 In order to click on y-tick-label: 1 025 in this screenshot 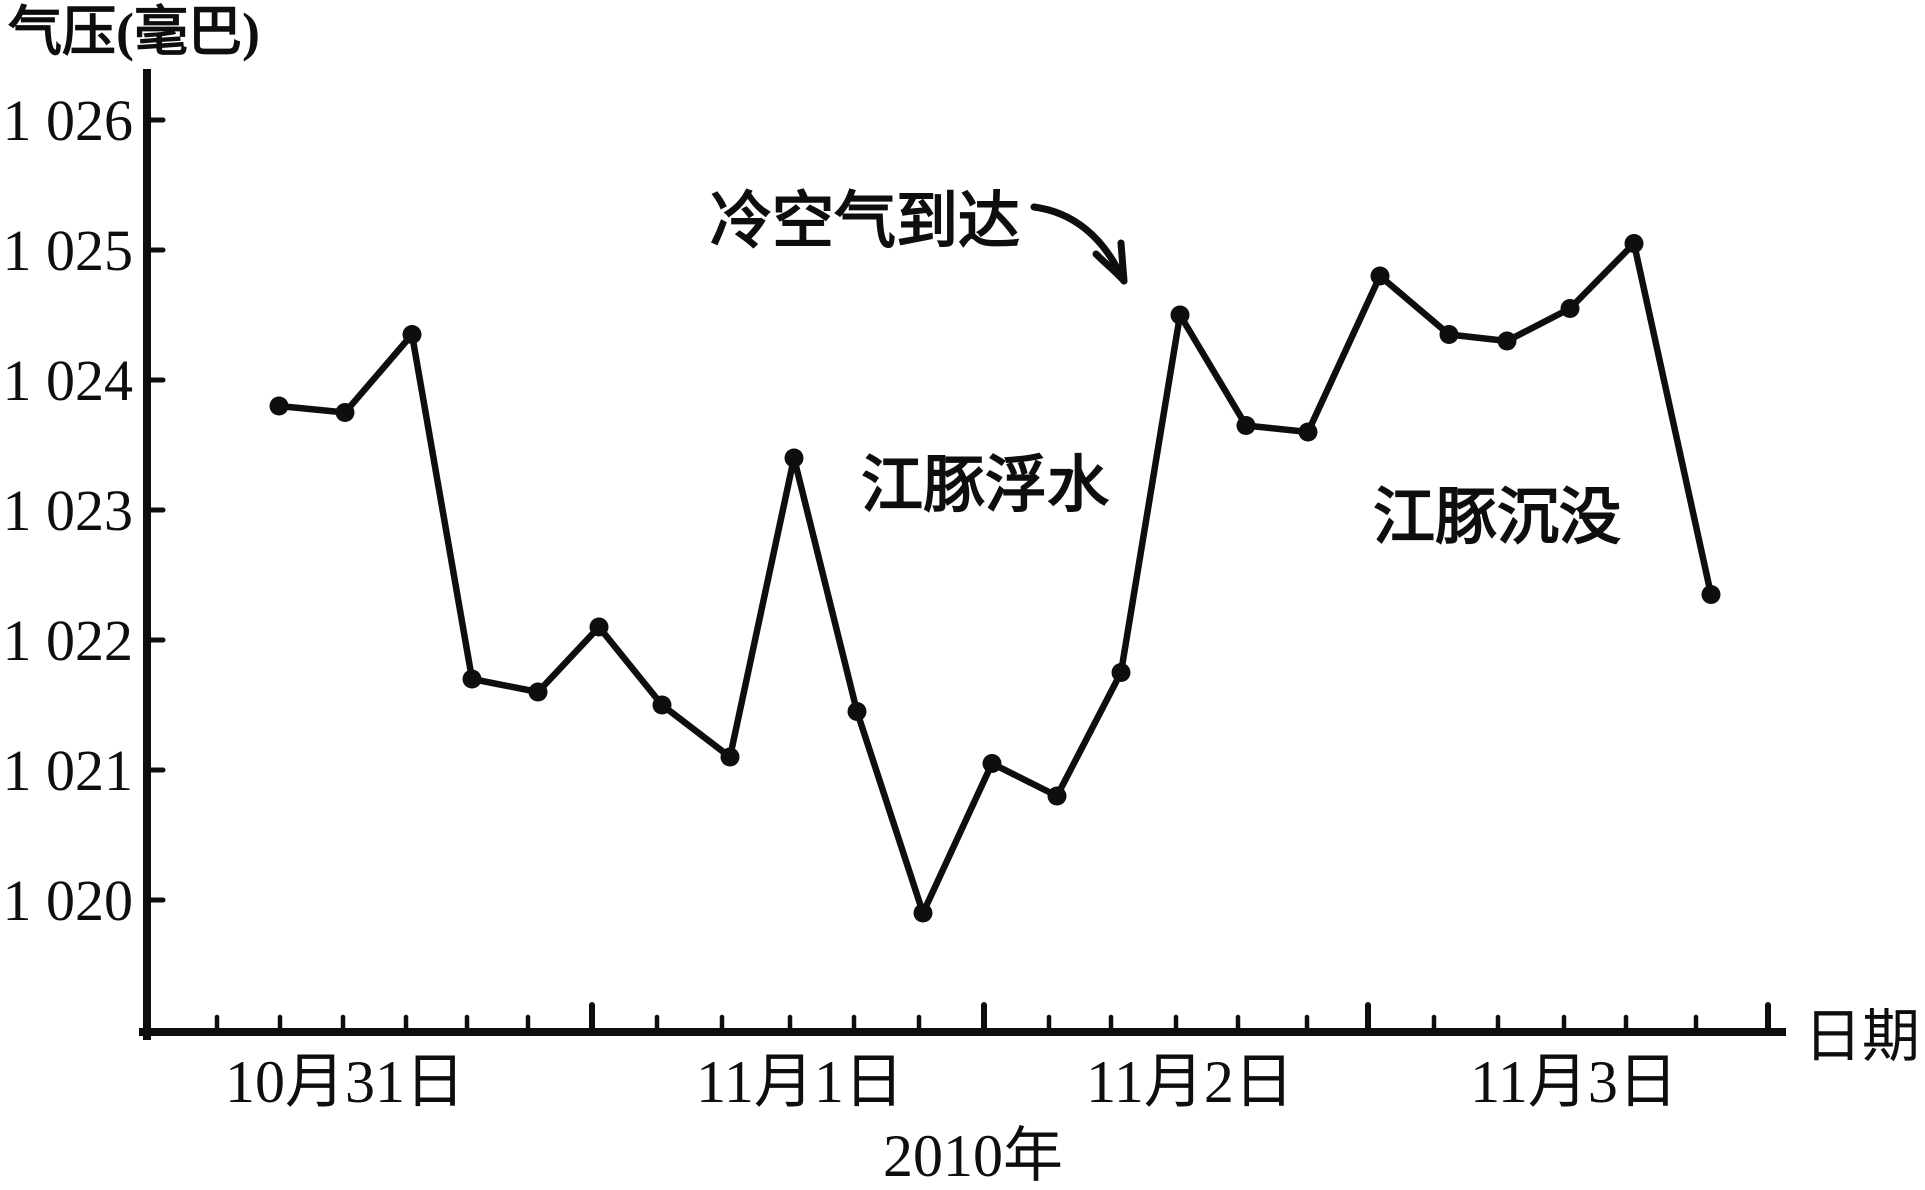, I will do `click(68, 250)`.